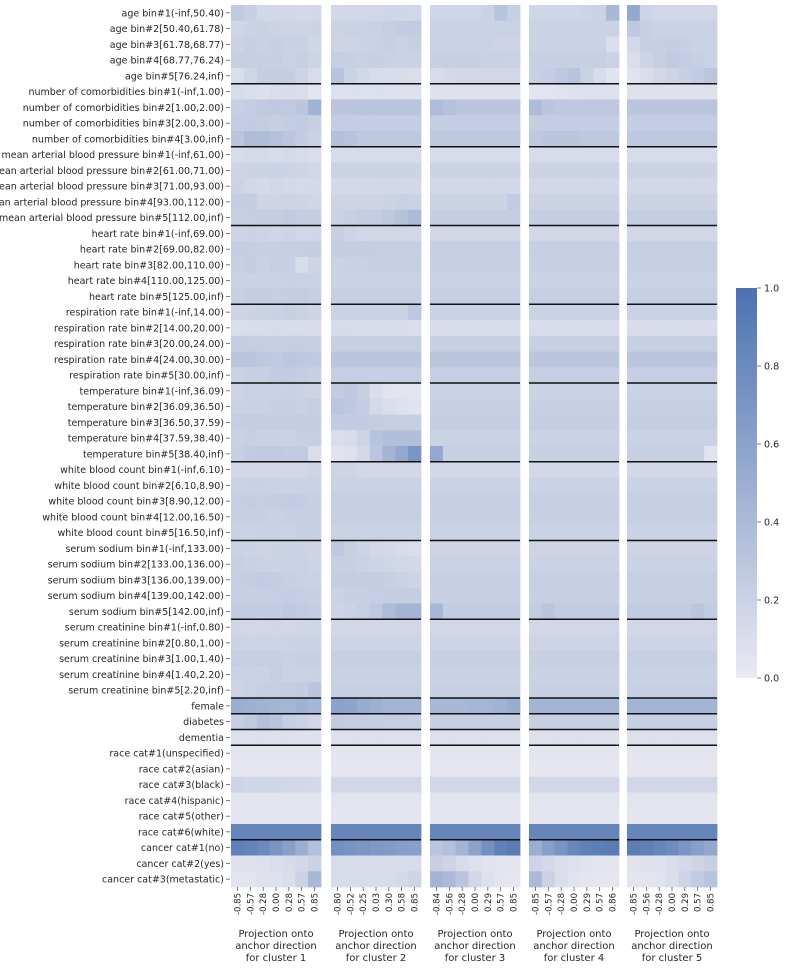 The height and width of the screenshot is (972, 789). What do you see at coordinates (146, 407) in the screenshot?
I see `row-label: temperature bin#2[36.09,36.50)` at bounding box center [146, 407].